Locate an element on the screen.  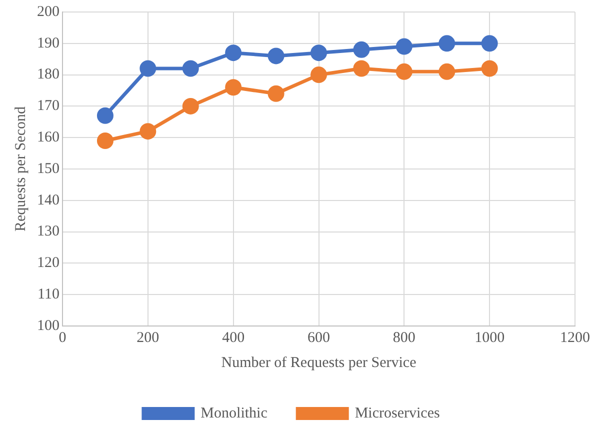
x-tick-label: 200 is located at coordinates (148, 338).